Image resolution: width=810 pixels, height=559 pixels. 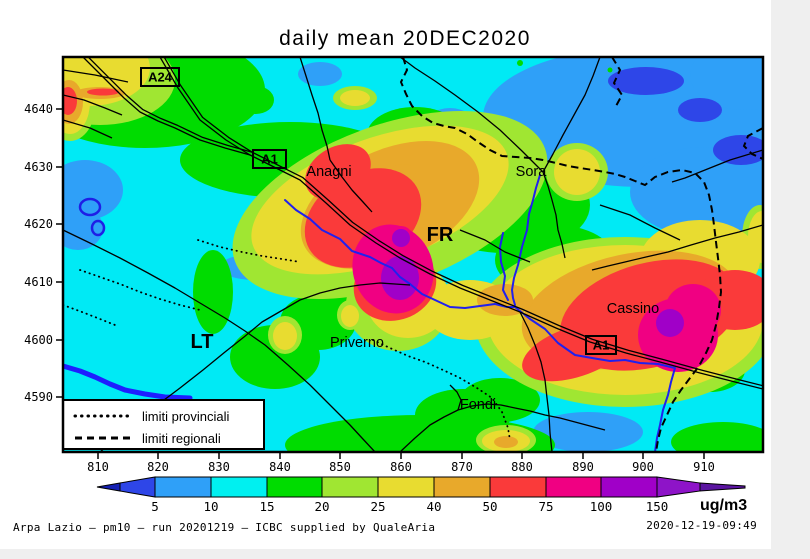 What do you see at coordinates (210, 506) in the screenshot?
I see `colorbar-tick: 10` at bounding box center [210, 506].